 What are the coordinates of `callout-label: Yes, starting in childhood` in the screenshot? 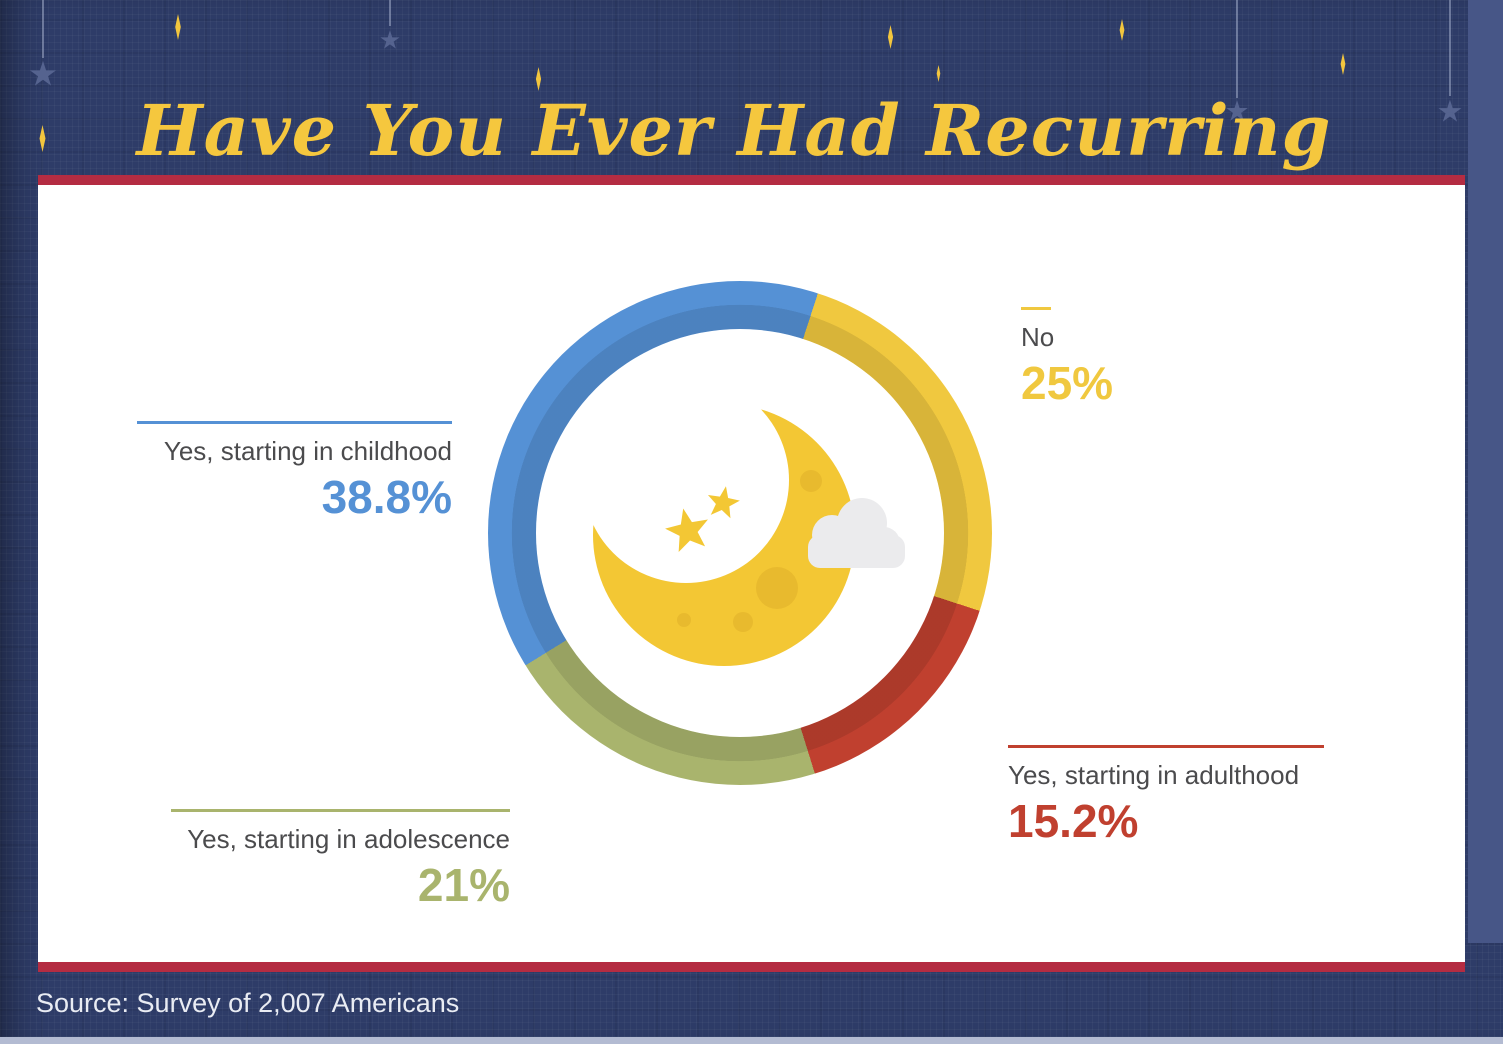 It's located at (307, 451).